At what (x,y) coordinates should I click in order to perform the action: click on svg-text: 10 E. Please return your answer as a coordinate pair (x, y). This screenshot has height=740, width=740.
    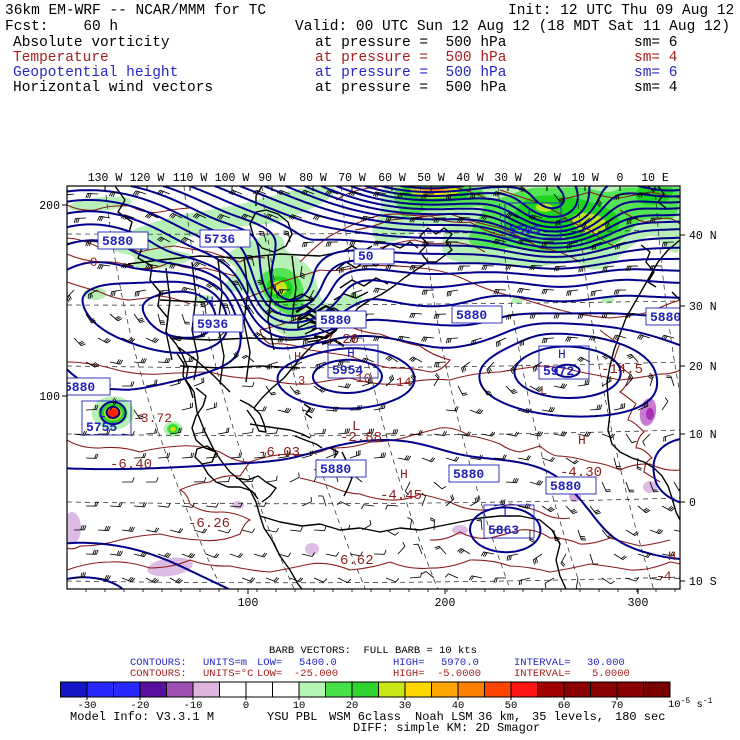
    Looking at the image, I should click on (655, 178).